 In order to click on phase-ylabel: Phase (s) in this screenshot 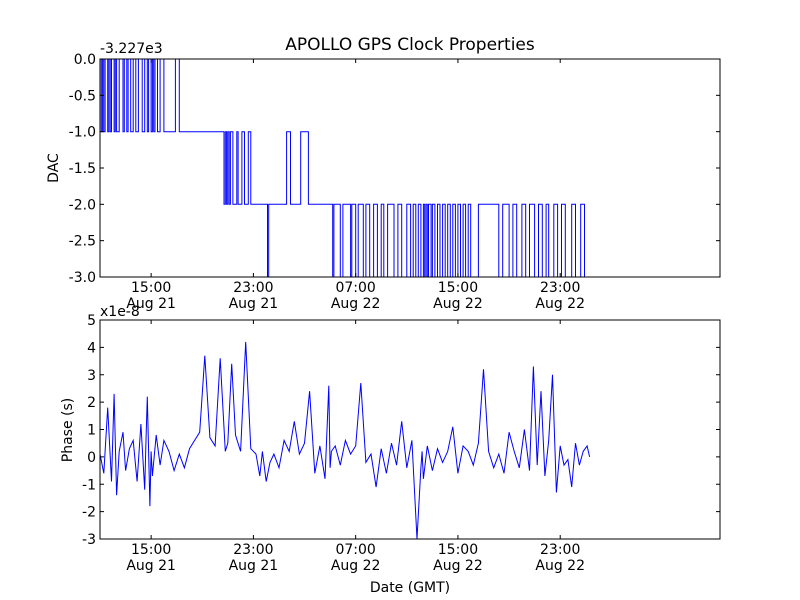, I will do `click(68, 430)`.